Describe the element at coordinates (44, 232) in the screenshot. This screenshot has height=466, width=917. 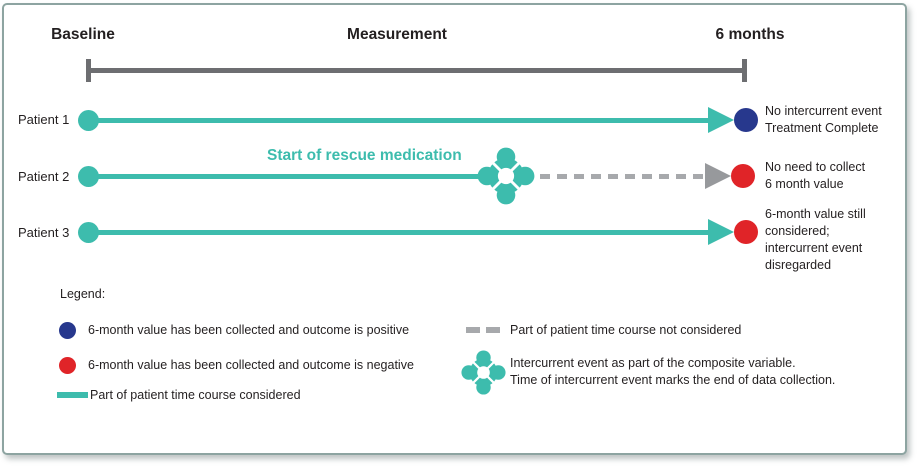
I see `patient-3-label: Patient 3` at that location.